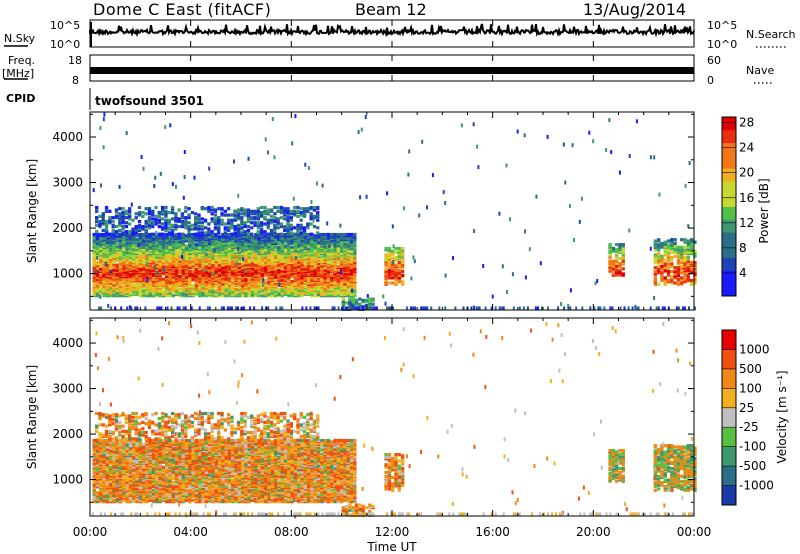 The image size is (800, 554). I want to click on colorbar-tick-label: 24, so click(746, 148).